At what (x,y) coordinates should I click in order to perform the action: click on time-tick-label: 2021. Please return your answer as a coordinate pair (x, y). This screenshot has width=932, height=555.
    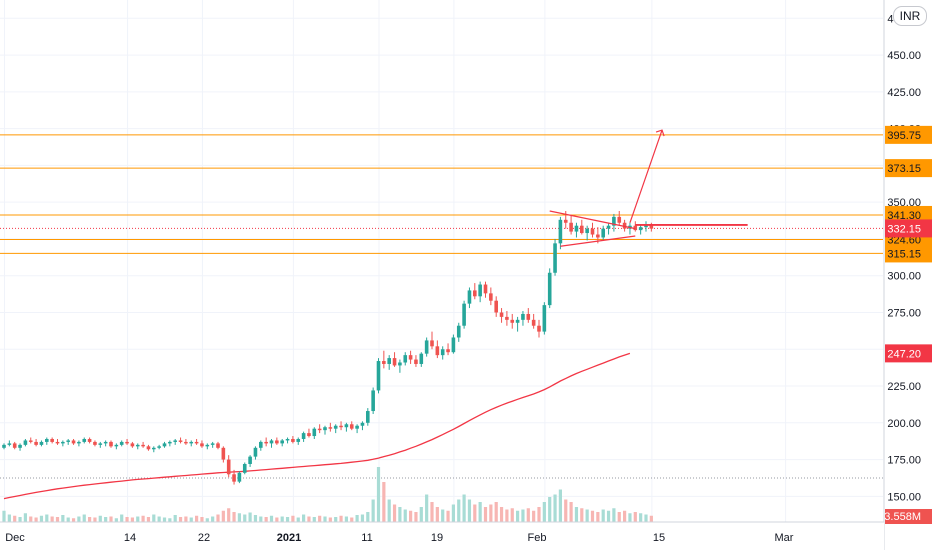
    Looking at the image, I should click on (289, 538).